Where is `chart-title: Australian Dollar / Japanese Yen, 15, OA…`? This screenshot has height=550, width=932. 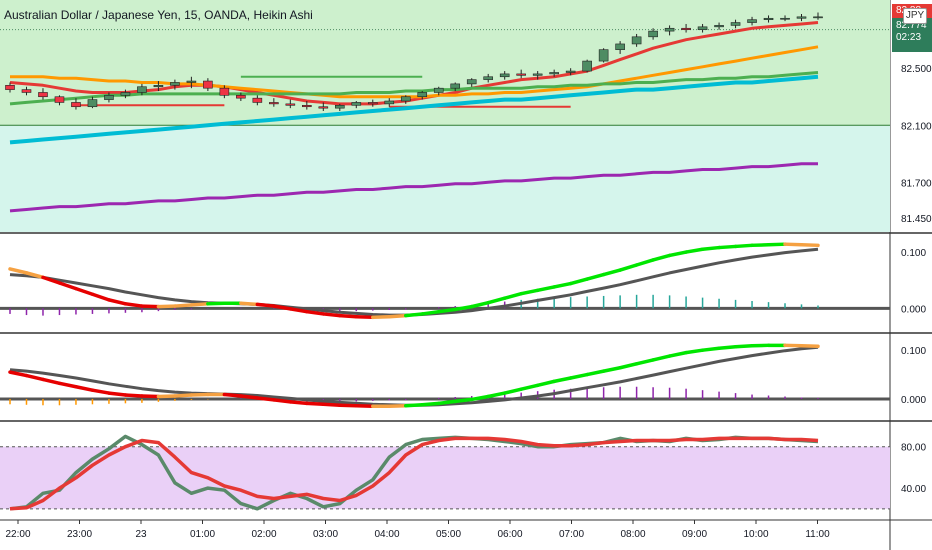 chart-title: Australian Dollar / Japanese Yen, 15, OA… is located at coordinates (158, 15).